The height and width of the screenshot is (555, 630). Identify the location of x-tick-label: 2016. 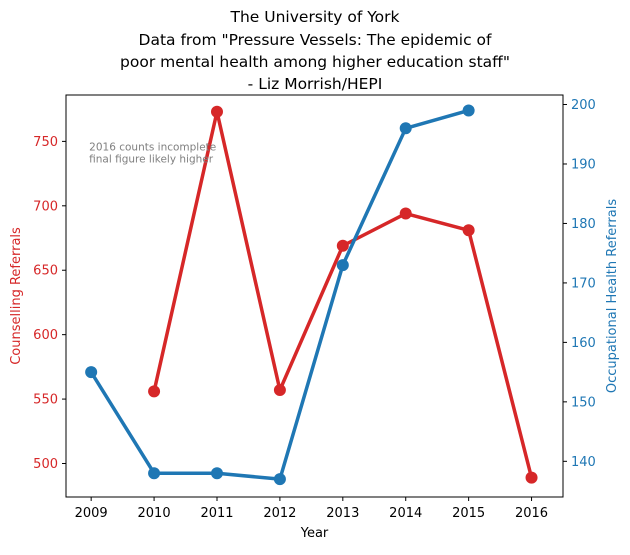
(531, 513).